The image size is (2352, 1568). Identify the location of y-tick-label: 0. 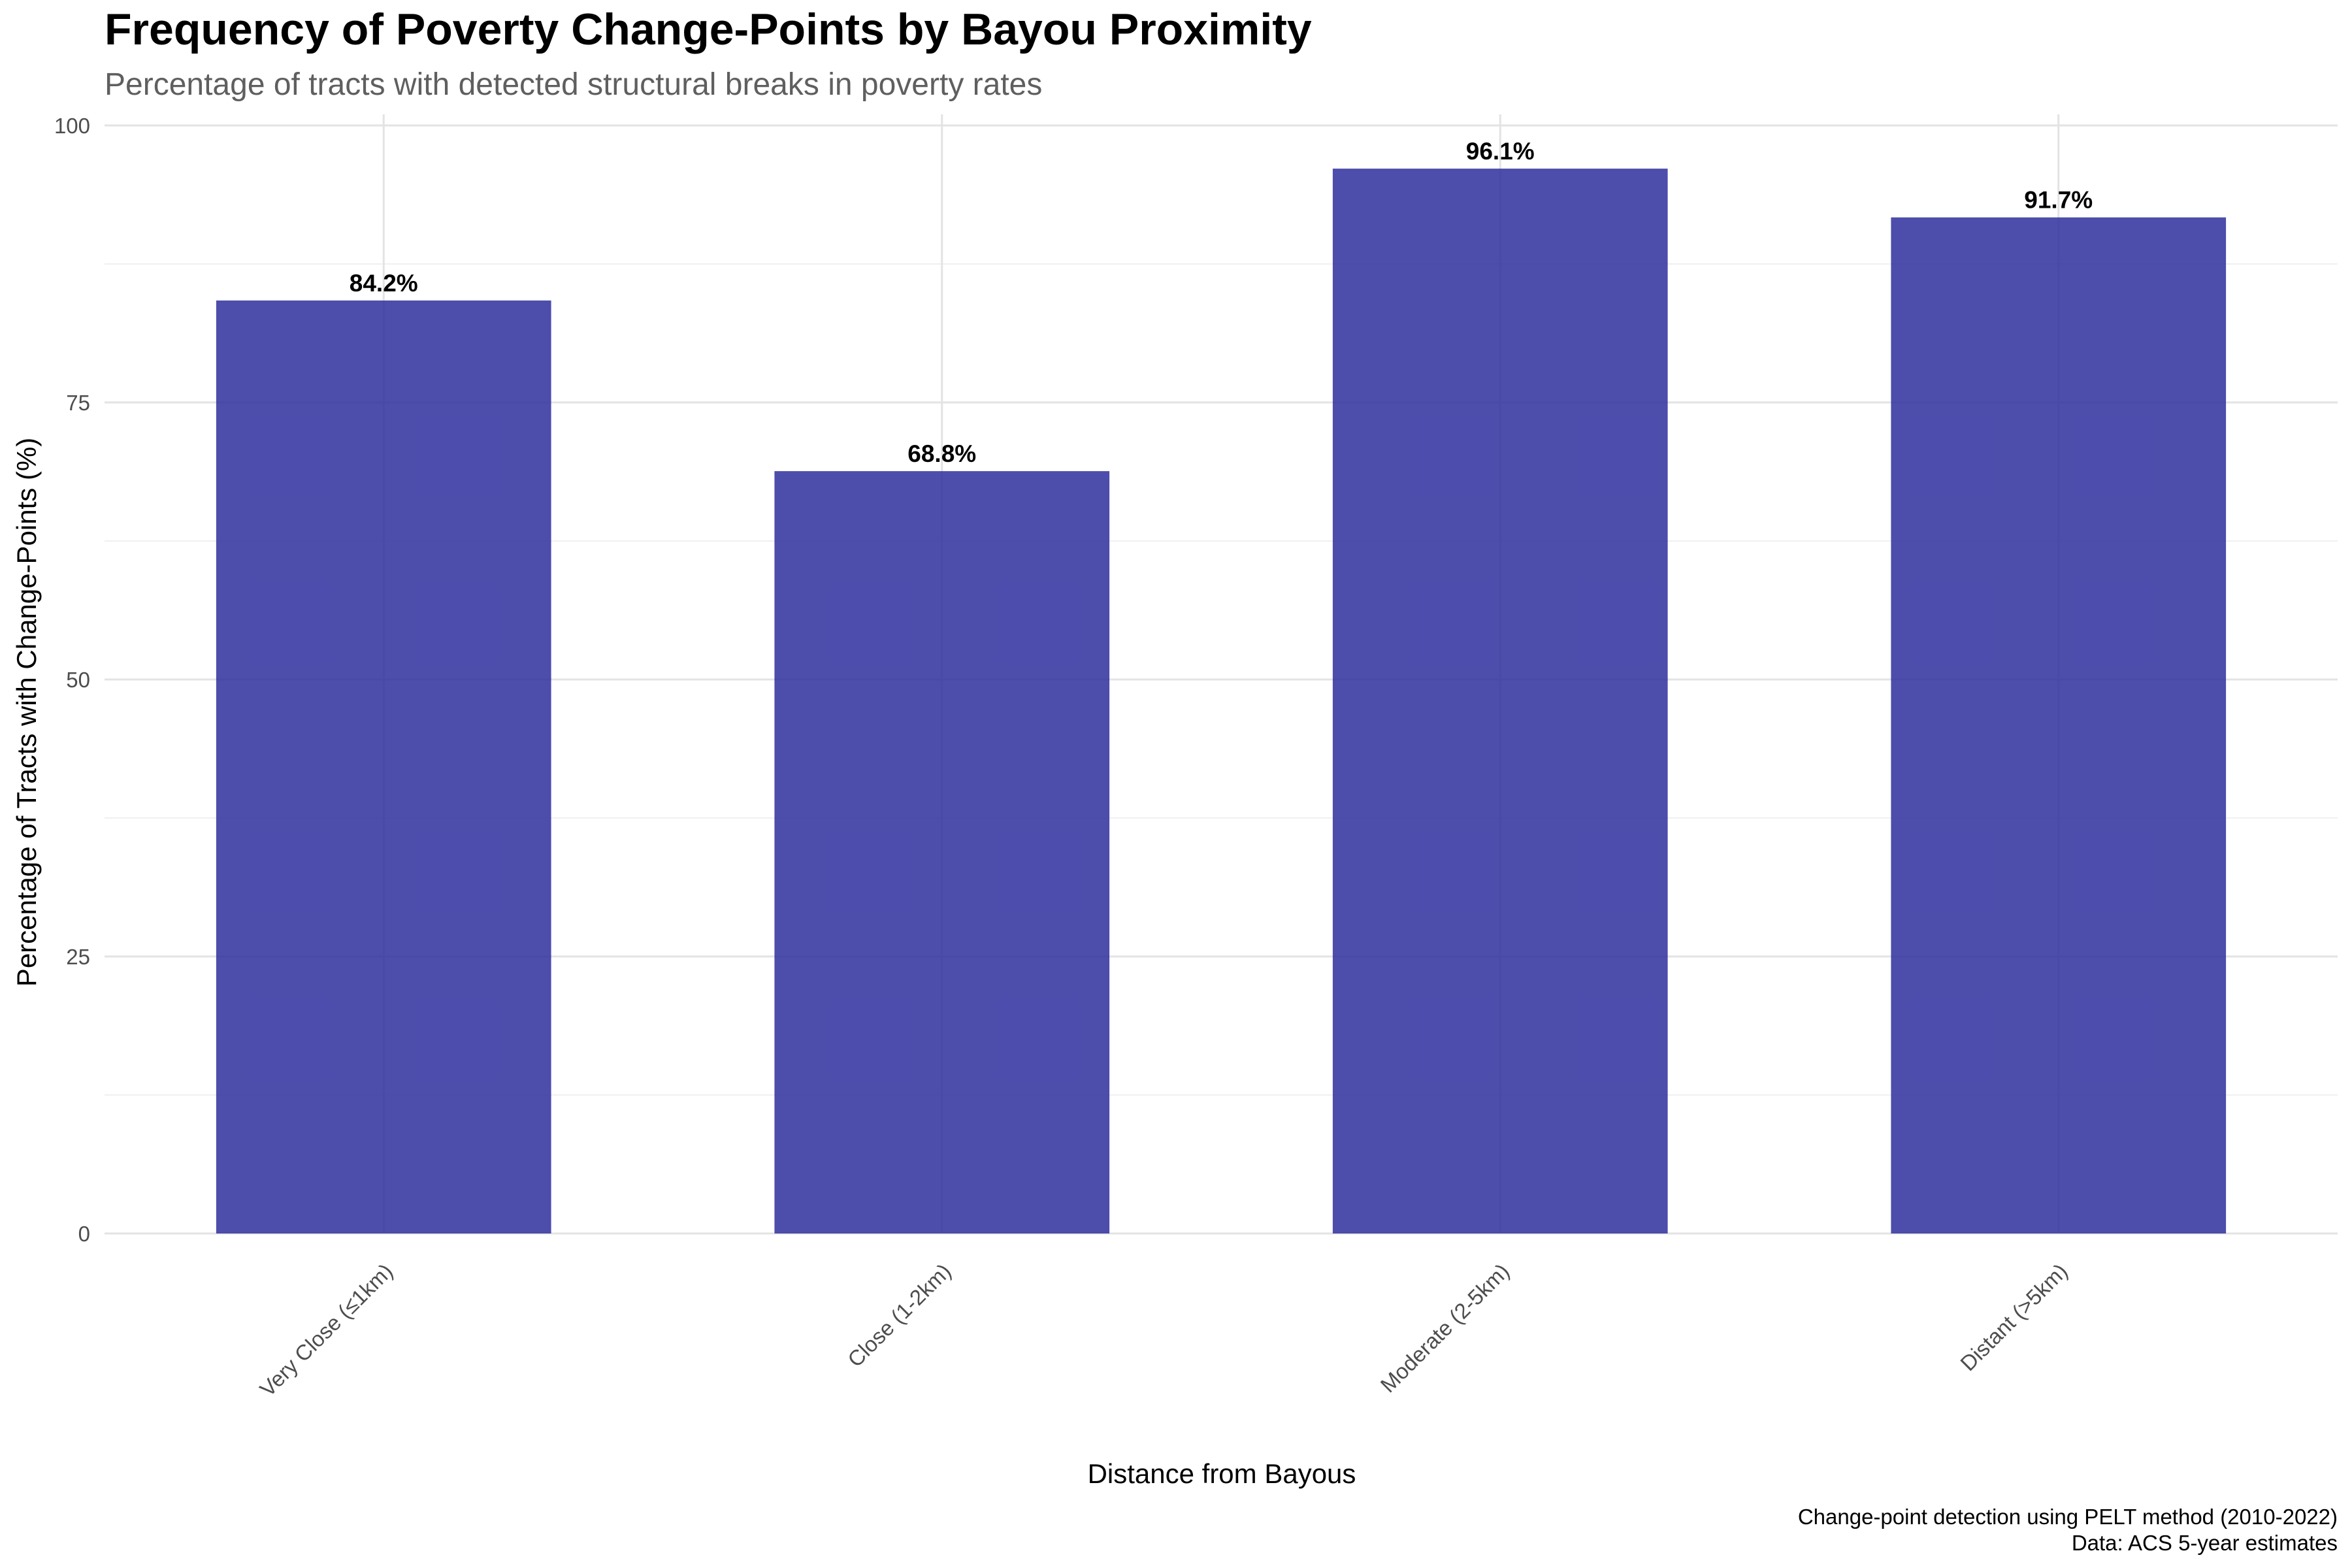
(84, 1234).